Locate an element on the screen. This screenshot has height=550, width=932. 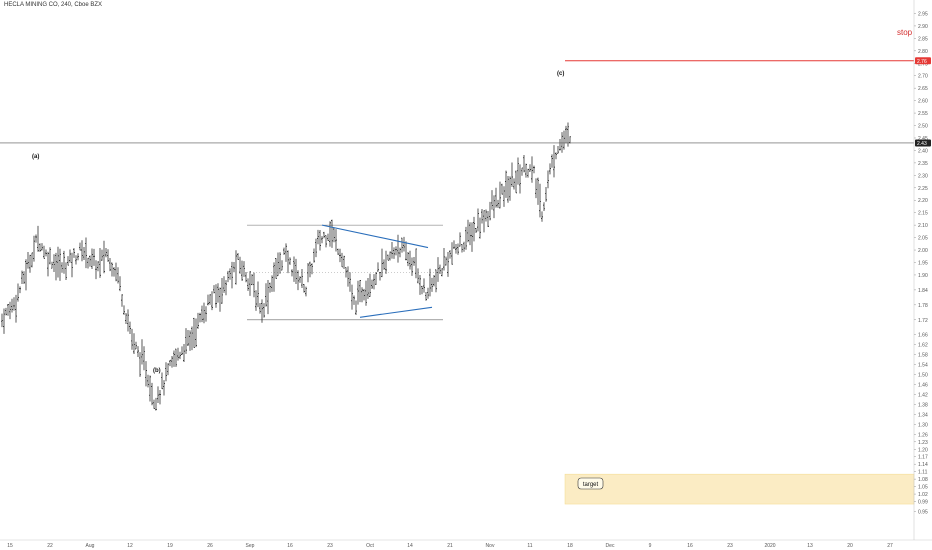
time-tick-label: 26 is located at coordinates (210, 546).